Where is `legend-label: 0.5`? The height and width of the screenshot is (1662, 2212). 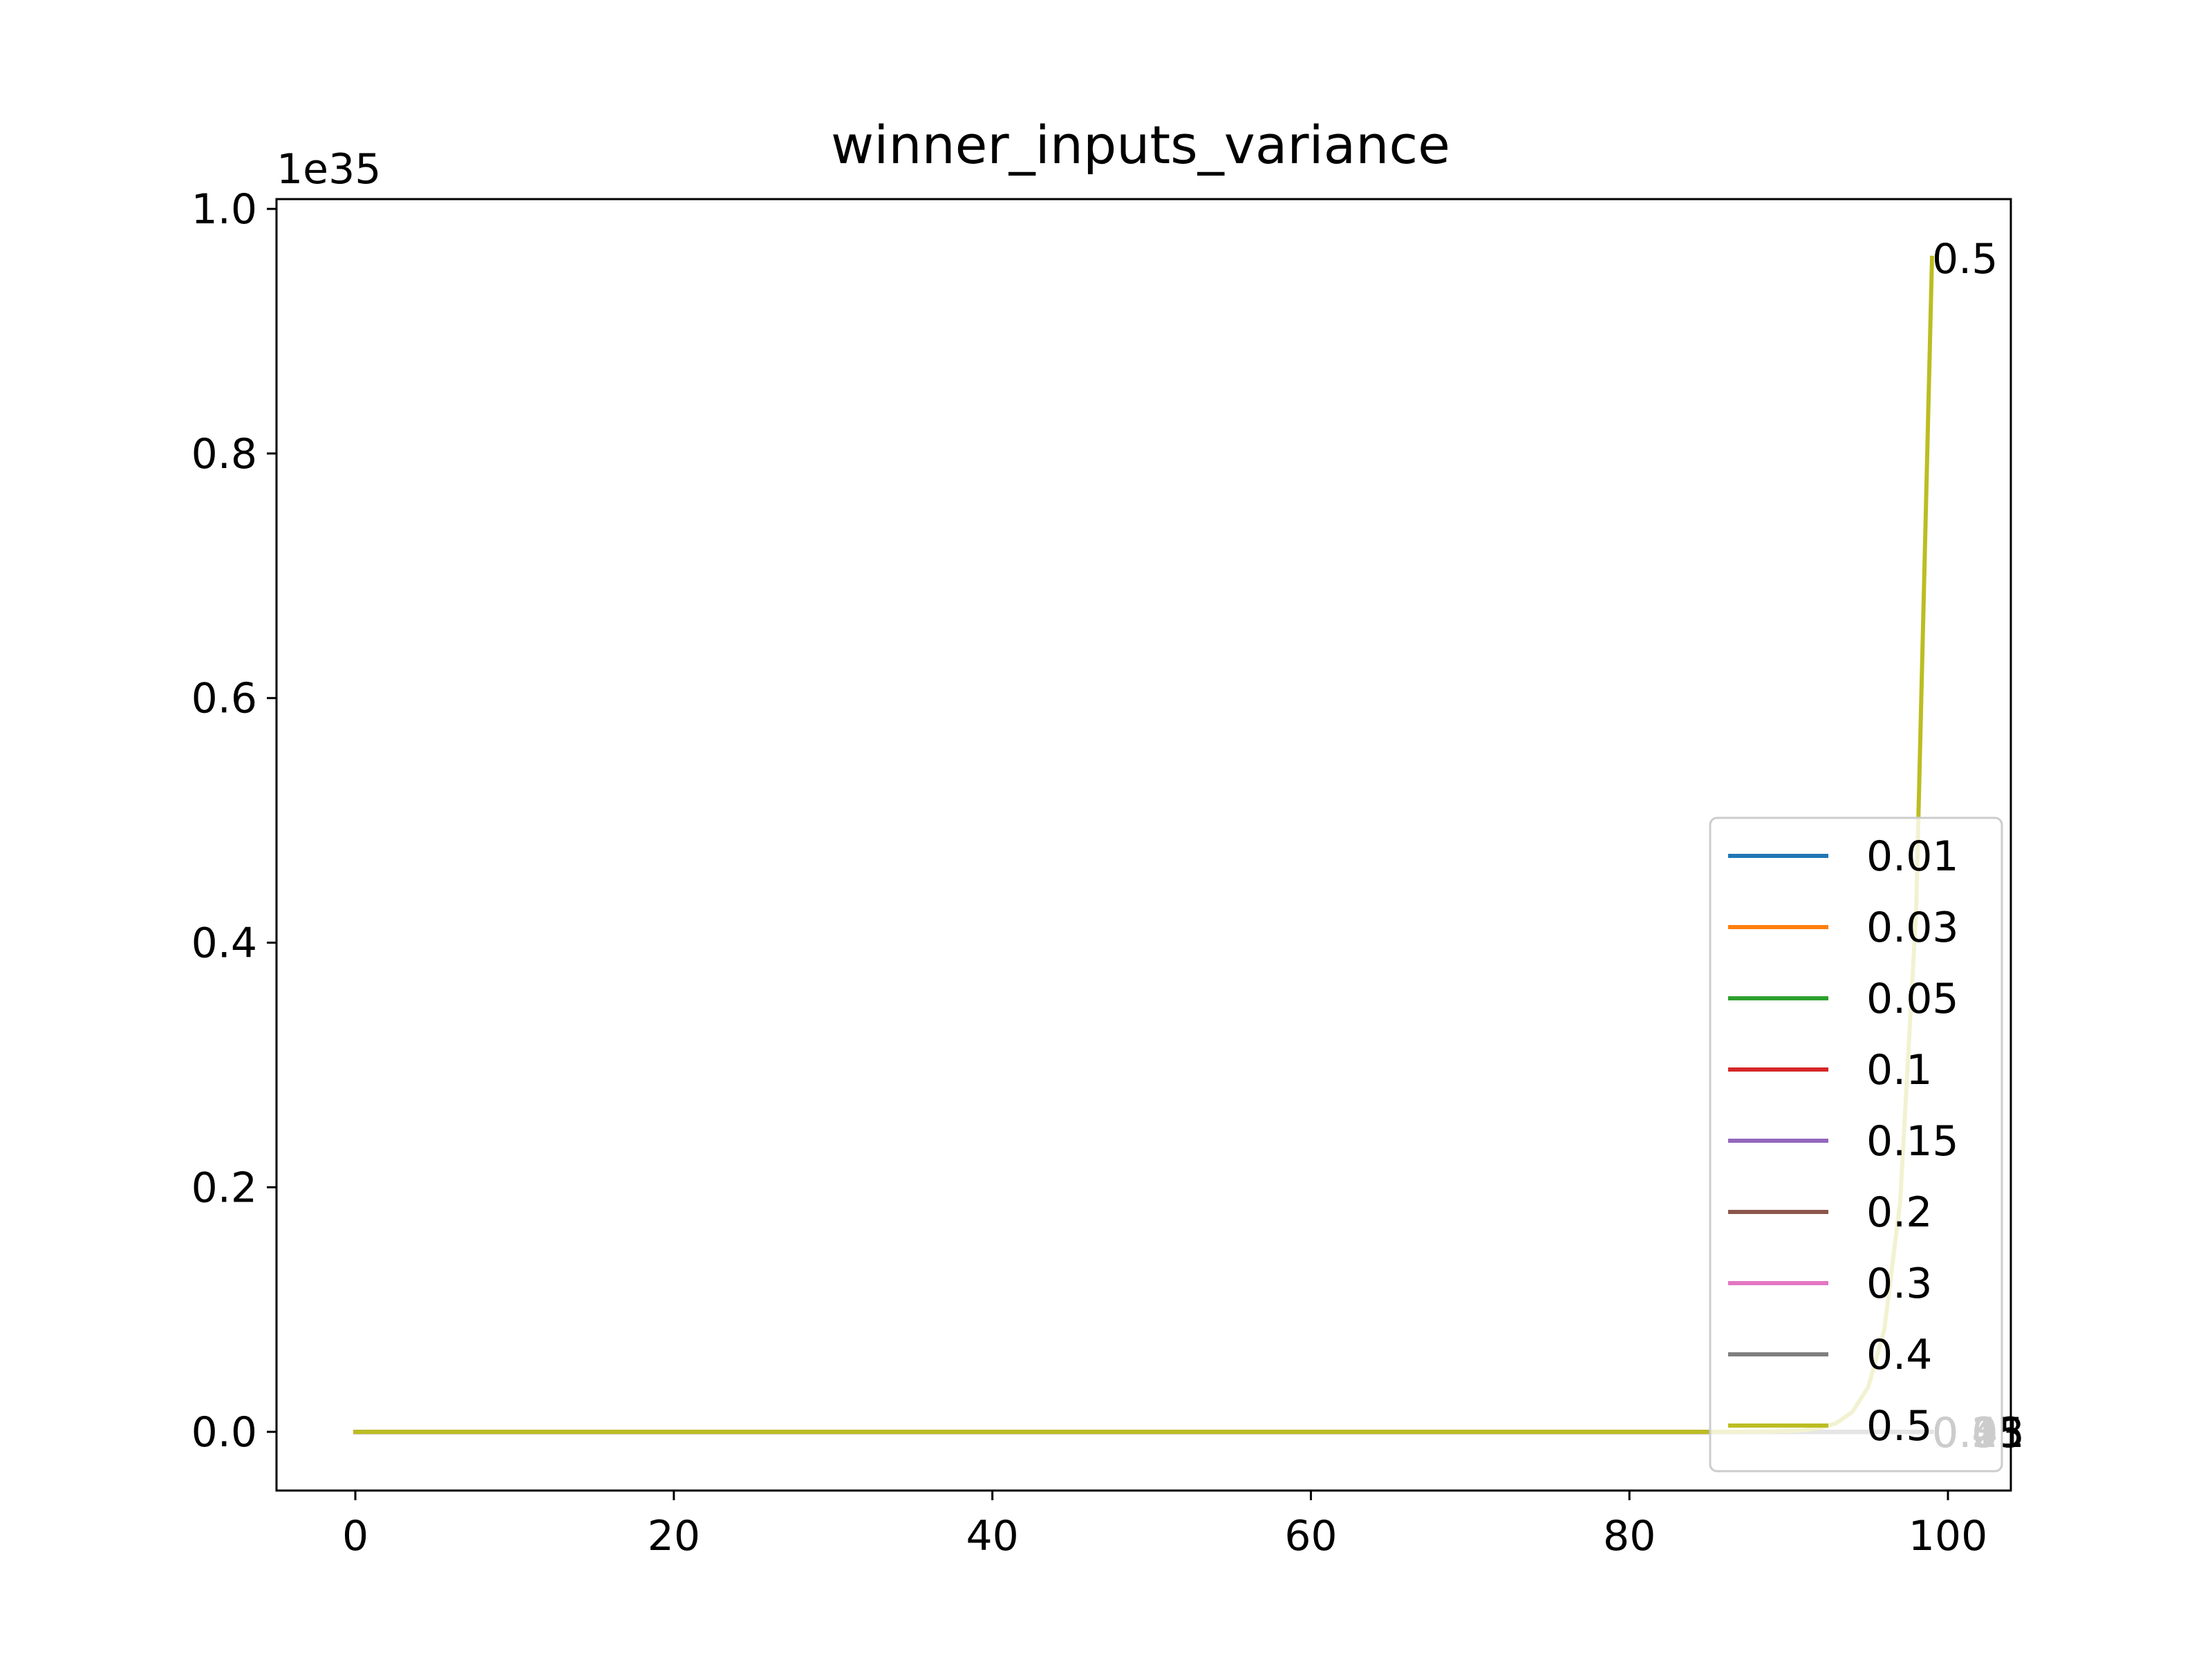
legend-label: 0.5 is located at coordinates (1899, 1426).